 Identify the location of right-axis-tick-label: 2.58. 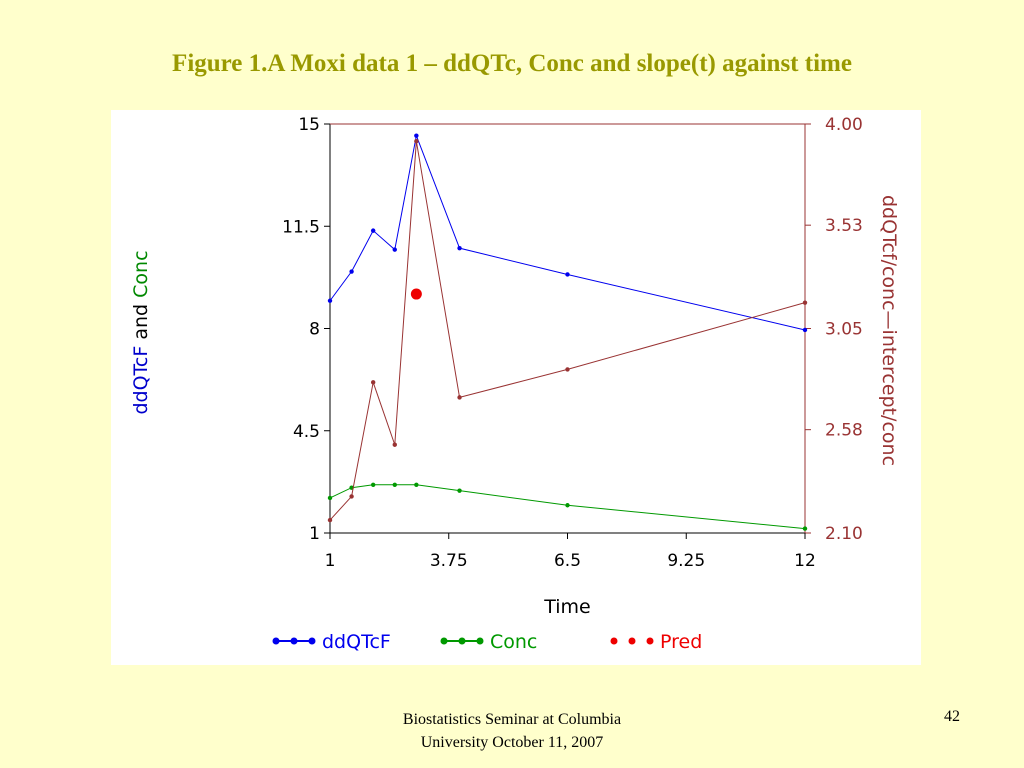
(844, 431).